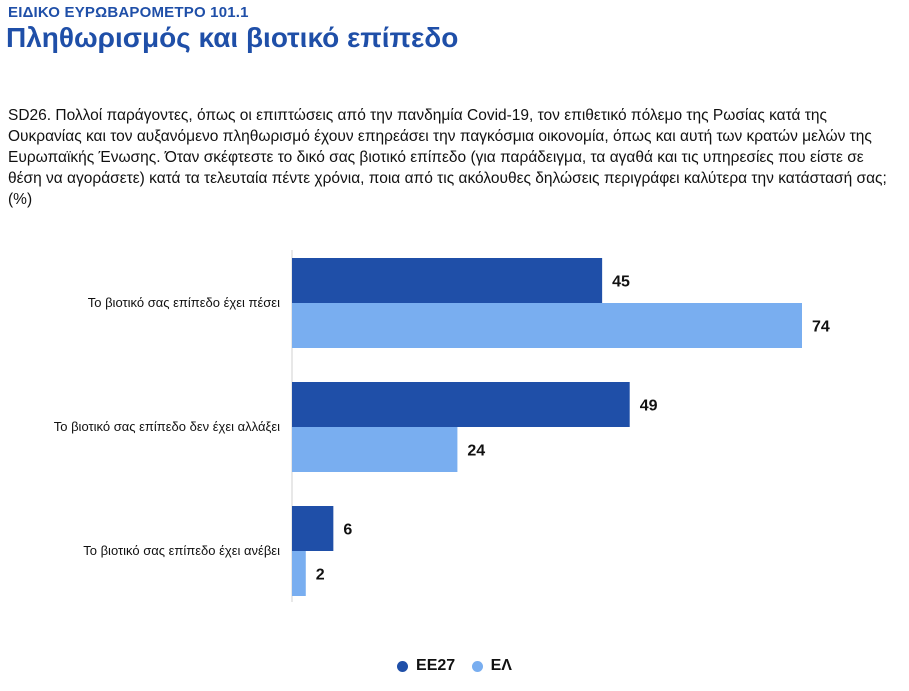 Image resolution: width=909 pixels, height=691 pixels. I want to click on legend-label-eu27: ΕΕ27, so click(436, 665).